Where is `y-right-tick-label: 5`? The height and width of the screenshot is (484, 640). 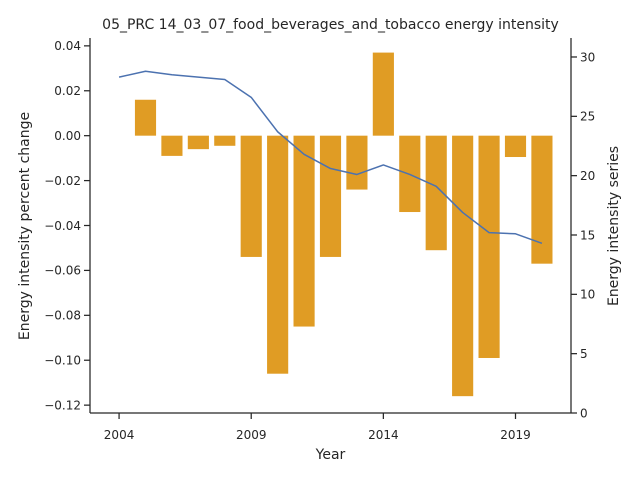
y-right-tick-label: 5 is located at coordinates (584, 354).